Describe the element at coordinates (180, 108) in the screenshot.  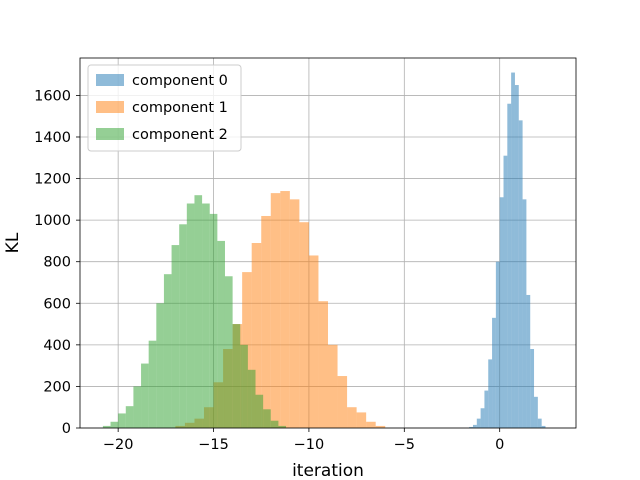
I see `legend-label: component 1` at that location.